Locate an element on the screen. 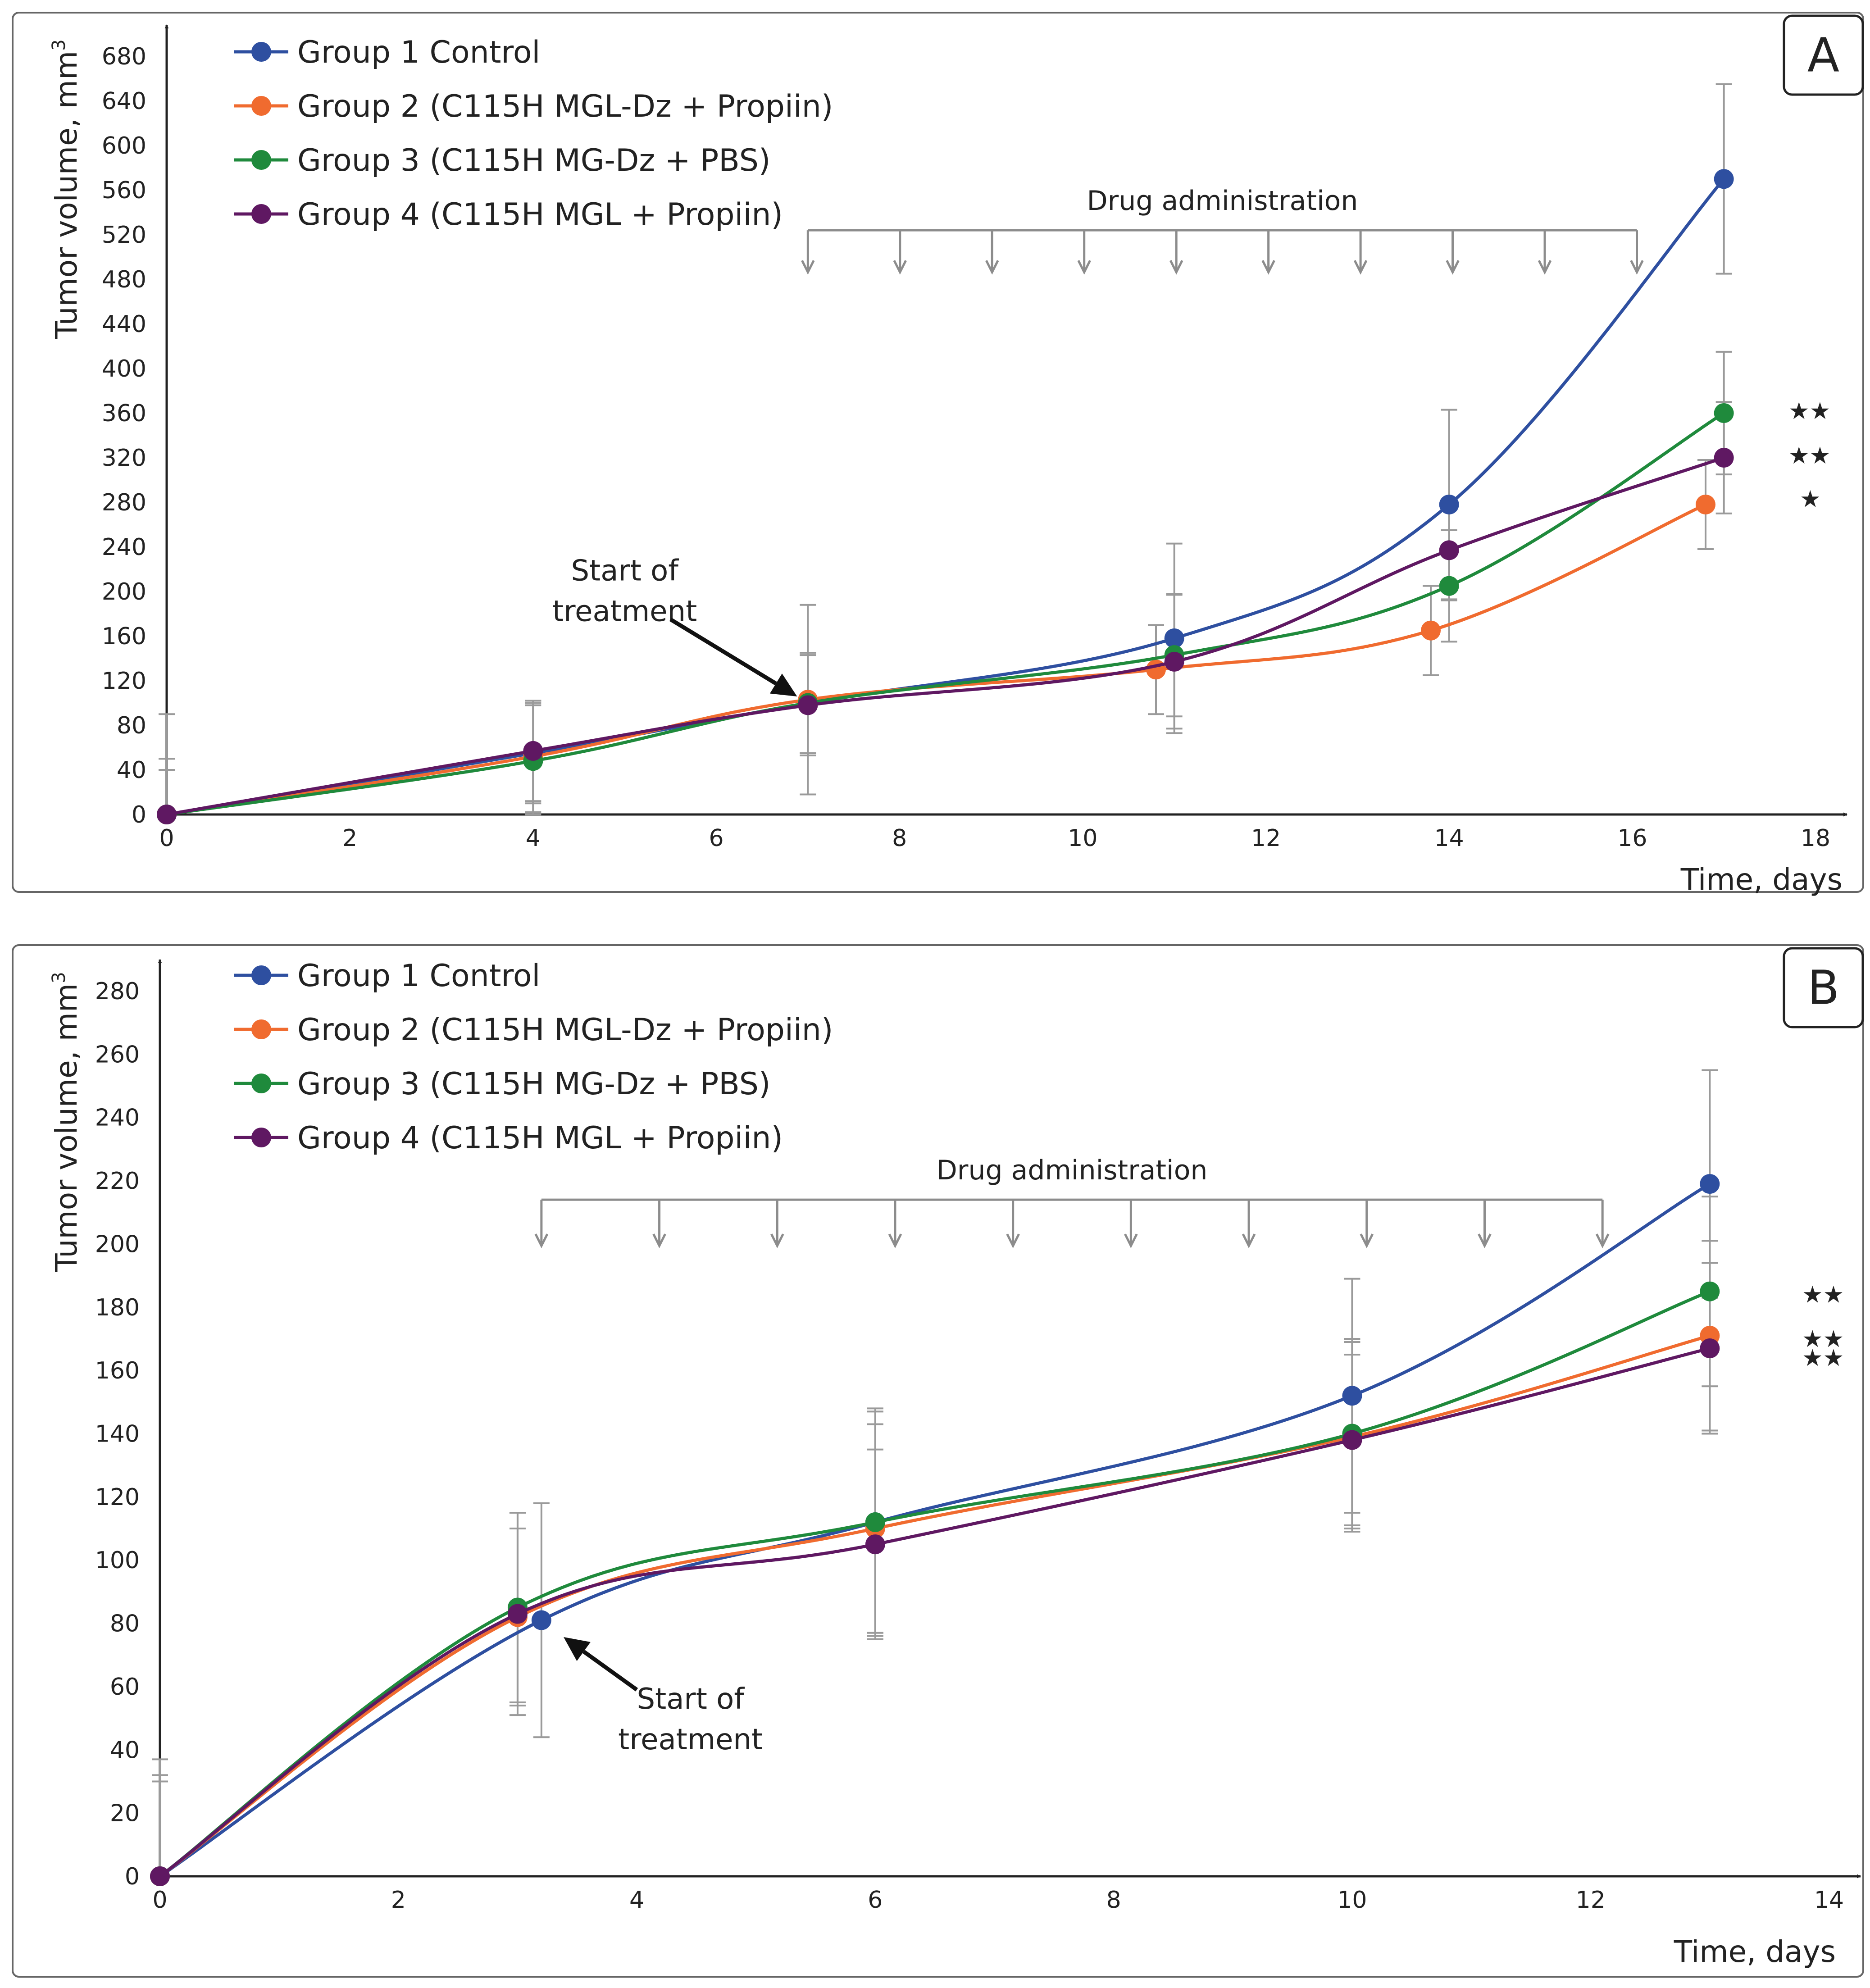 This screenshot has height=1988, width=1870. y-axis-label-superscript: 3 is located at coordinates (59, 977).